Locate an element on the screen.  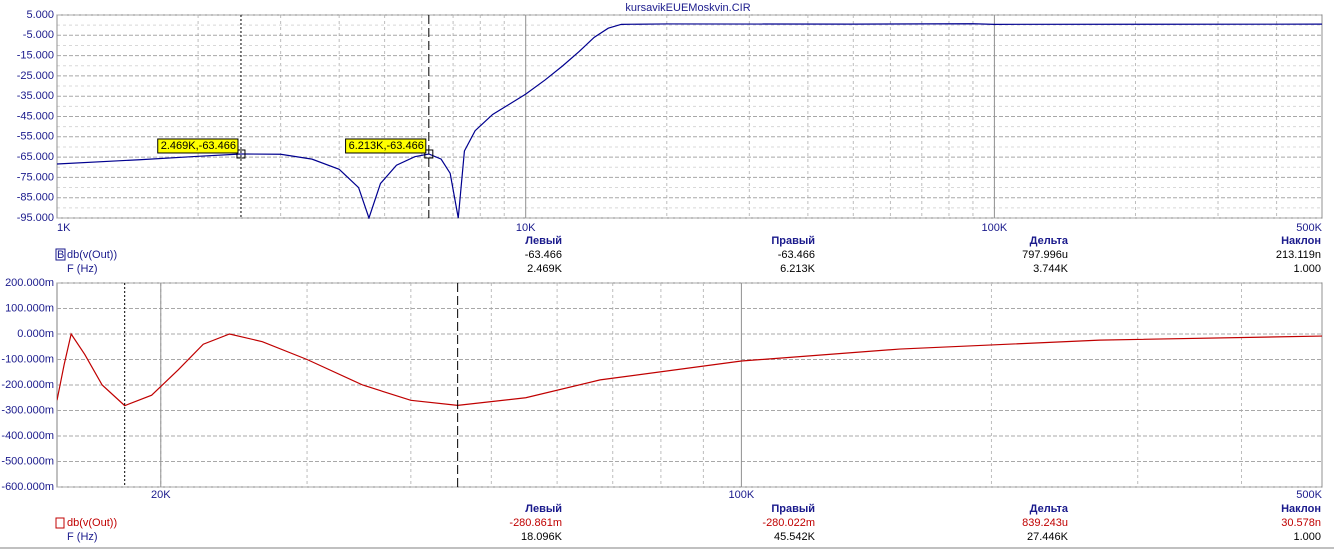
y-tick-label: -300.000m is located at coordinates (27, 410).